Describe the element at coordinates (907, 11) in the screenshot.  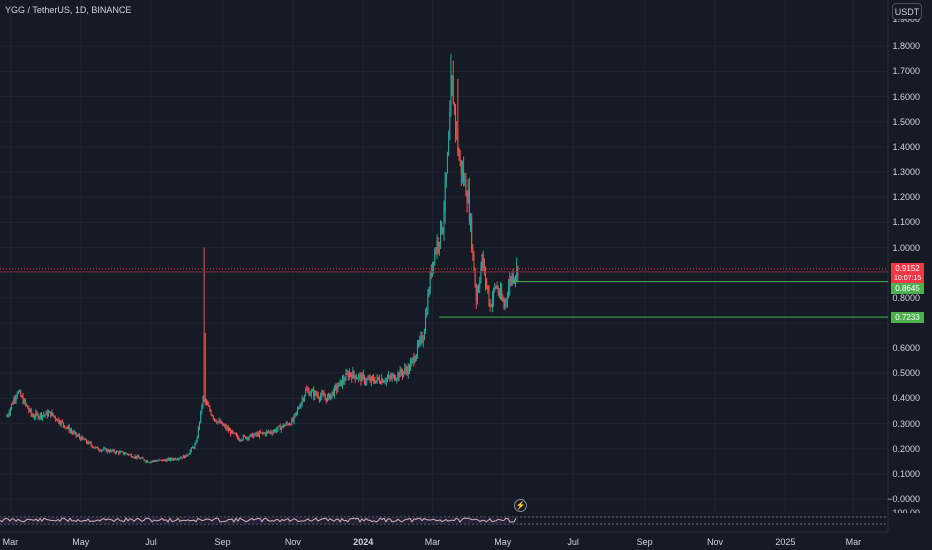
I see `currency-button: USDT` at that location.